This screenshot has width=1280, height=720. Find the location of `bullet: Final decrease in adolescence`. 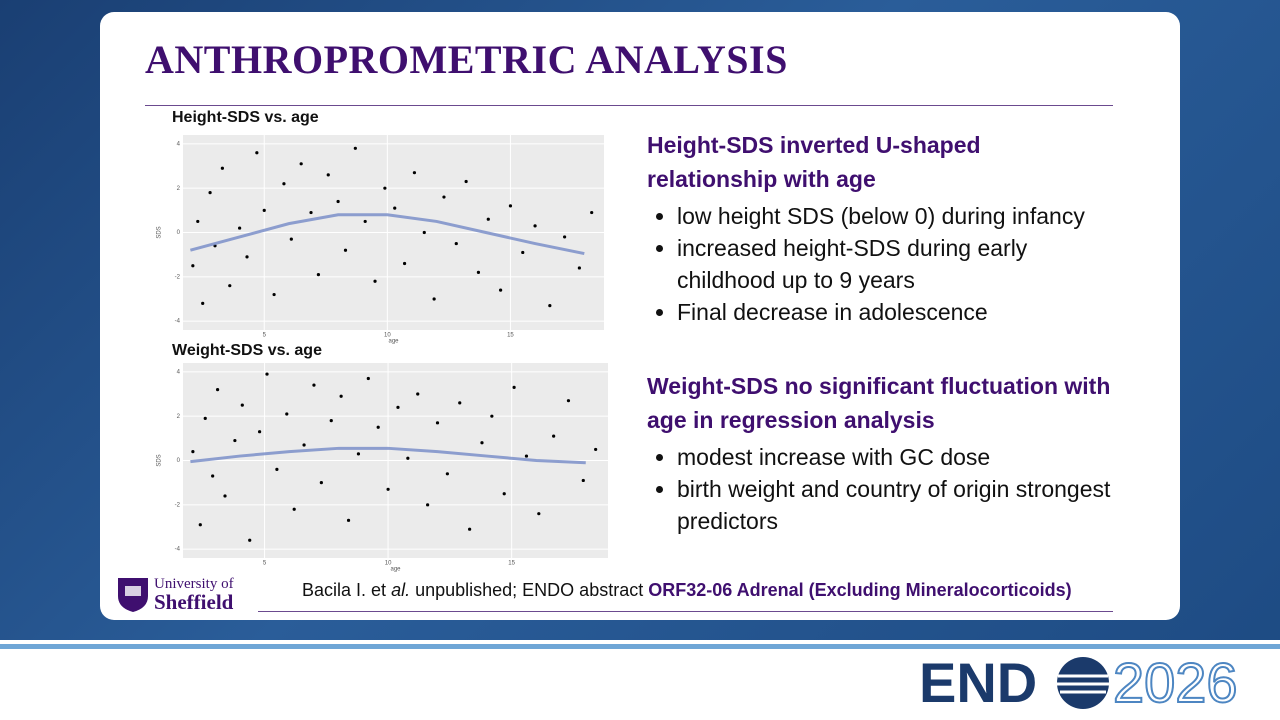

bullet: Final decrease in adolescence is located at coordinates (897, 312).